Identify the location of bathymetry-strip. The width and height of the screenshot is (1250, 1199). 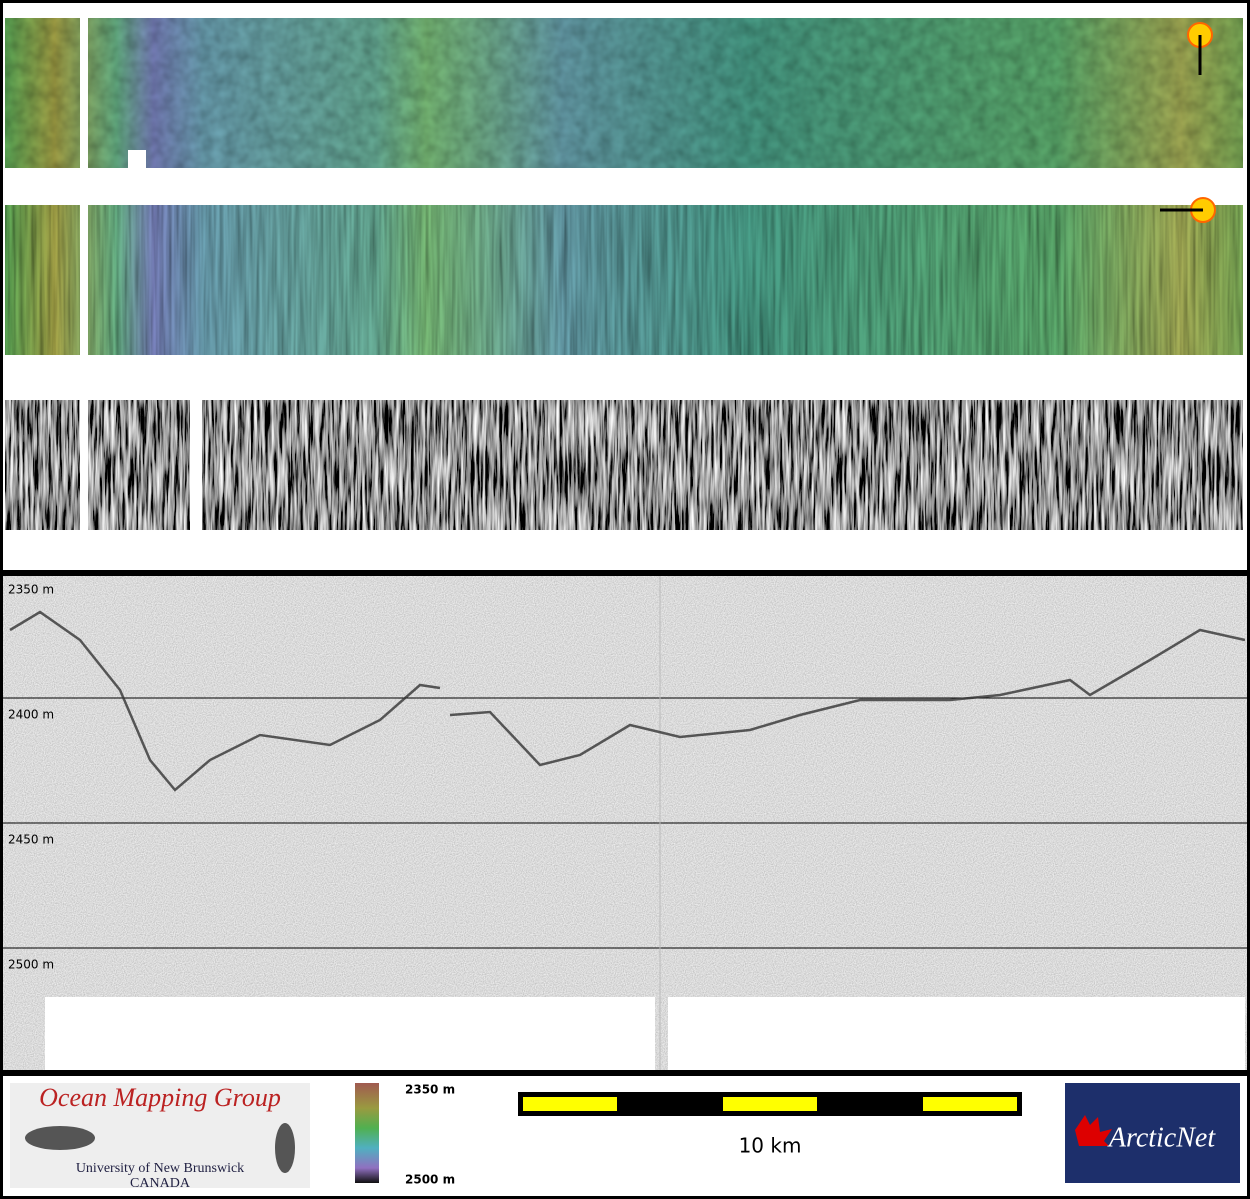
(624, 93).